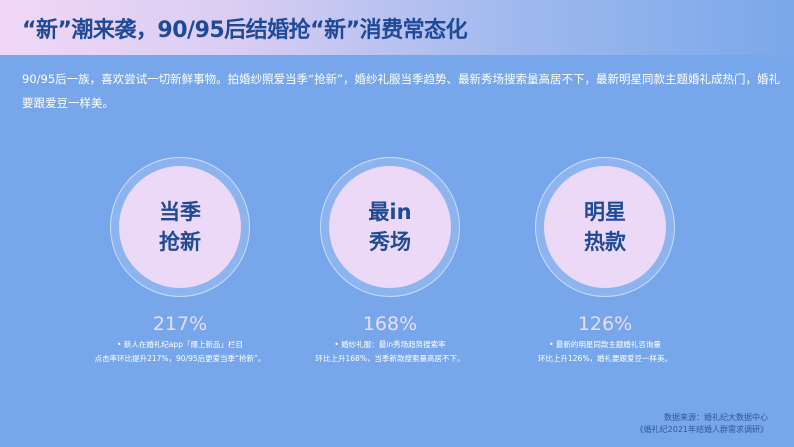 The width and height of the screenshot is (794, 447). Describe the element at coordinates (605, 242) in the screenshot. I see `feature-title-line2: 热款` at that location.